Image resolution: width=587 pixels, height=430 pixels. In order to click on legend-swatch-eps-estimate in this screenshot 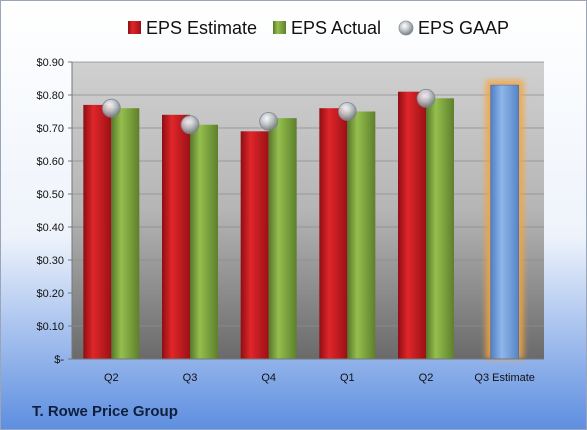, I will do `click(134, 27)`.